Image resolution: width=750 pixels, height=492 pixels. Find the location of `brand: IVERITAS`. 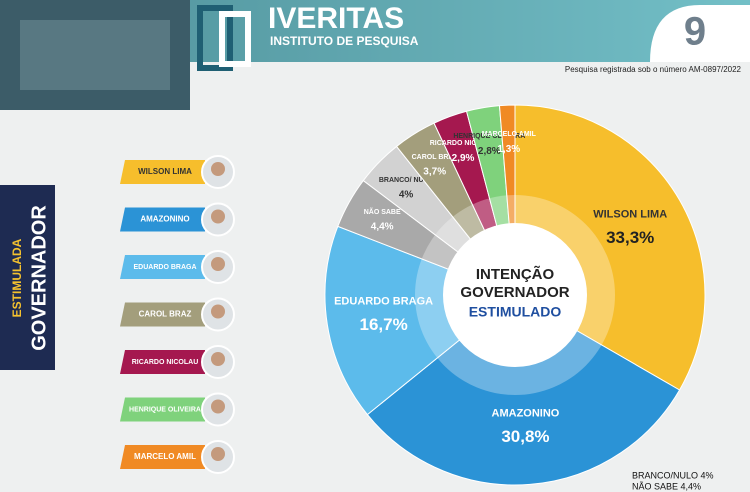

brand: IVERITAS is located at coordinates (336, 18).